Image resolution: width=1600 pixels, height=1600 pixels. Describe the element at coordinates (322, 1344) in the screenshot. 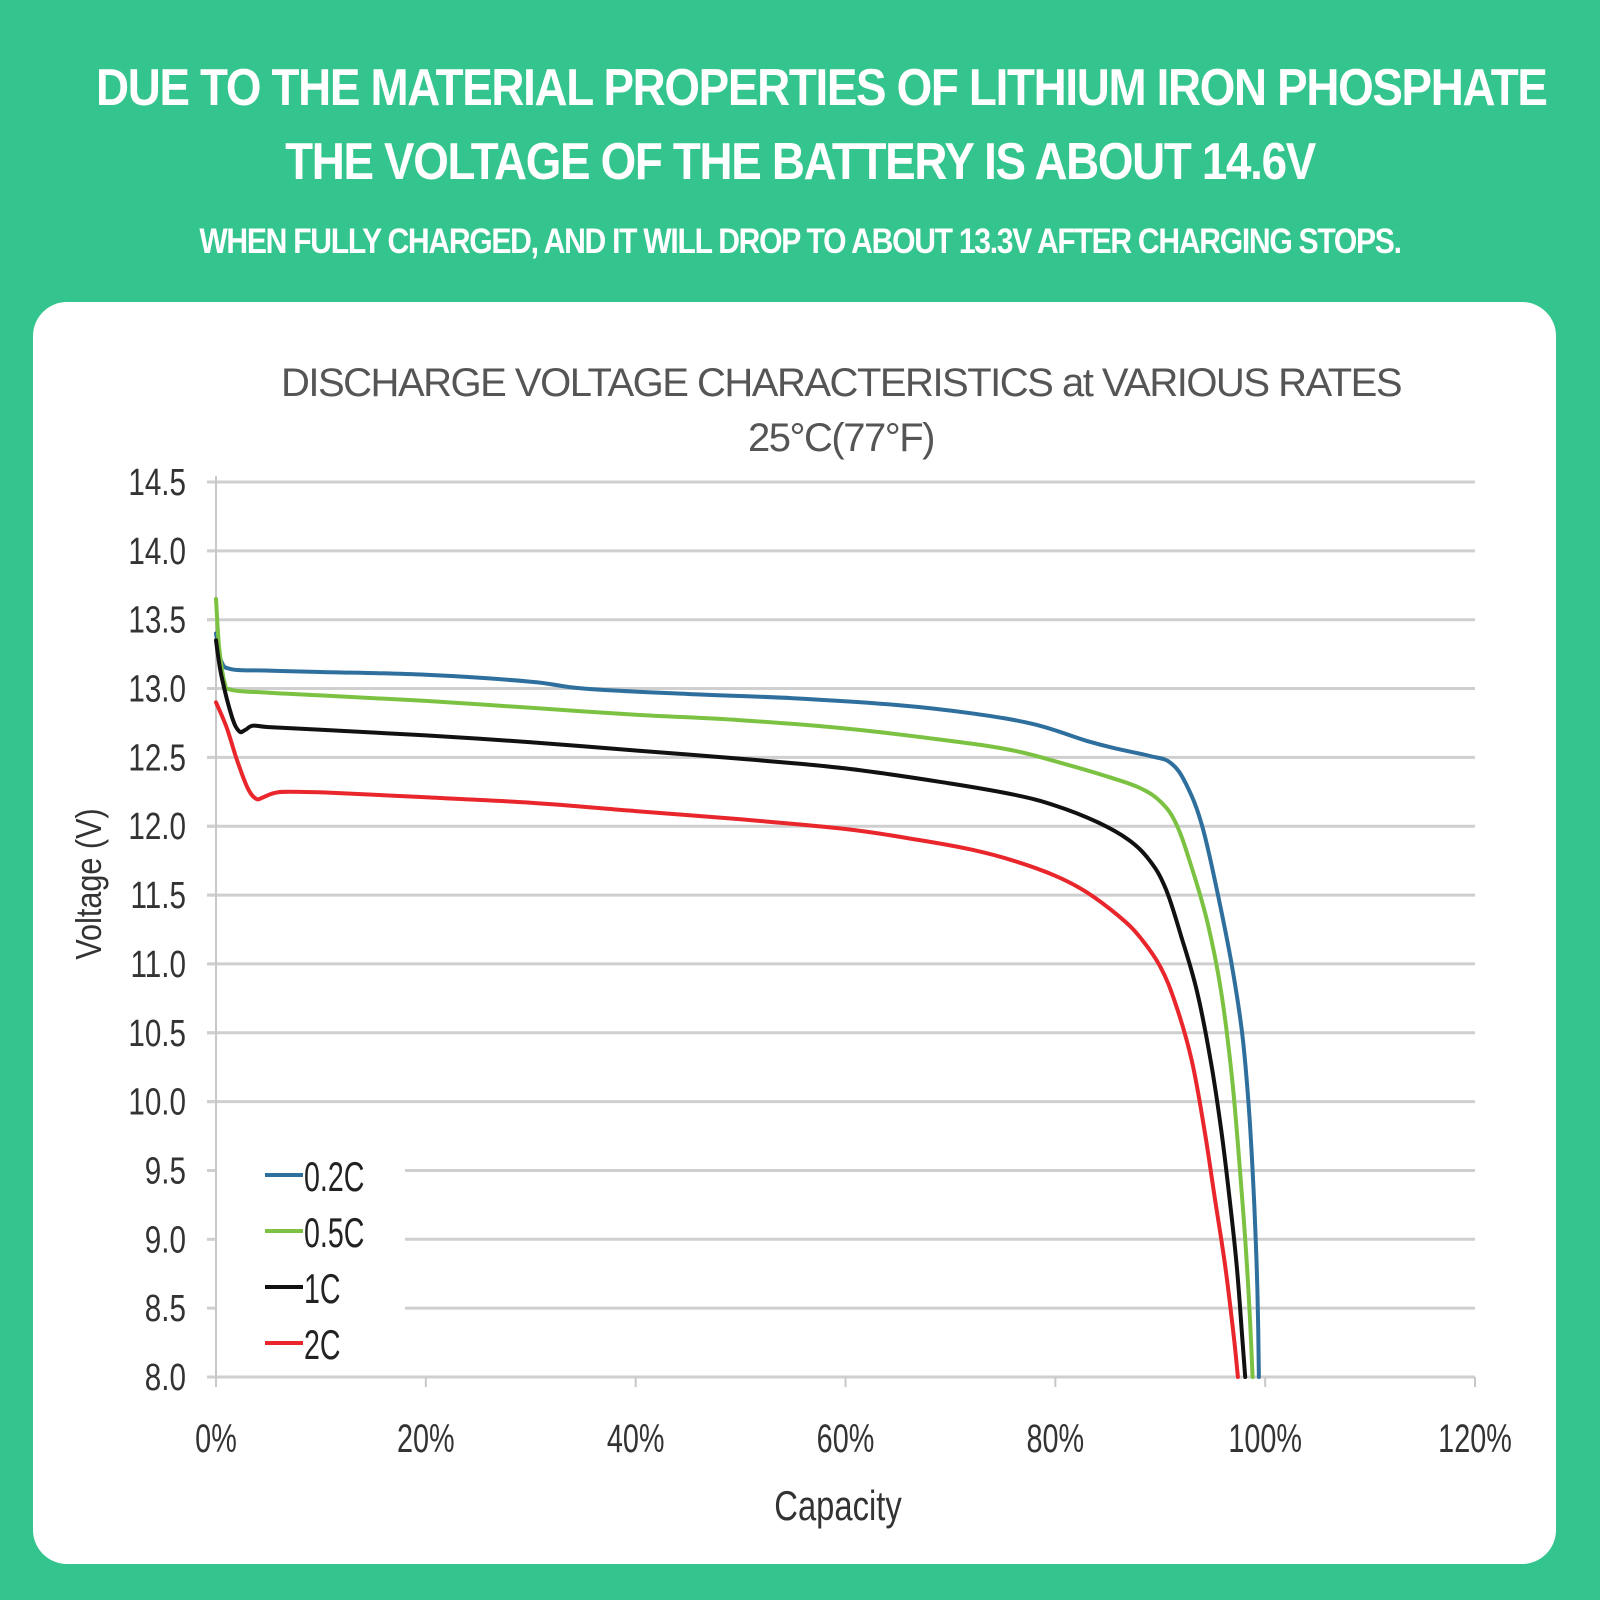

I see `legend-label: 2C` at that location.